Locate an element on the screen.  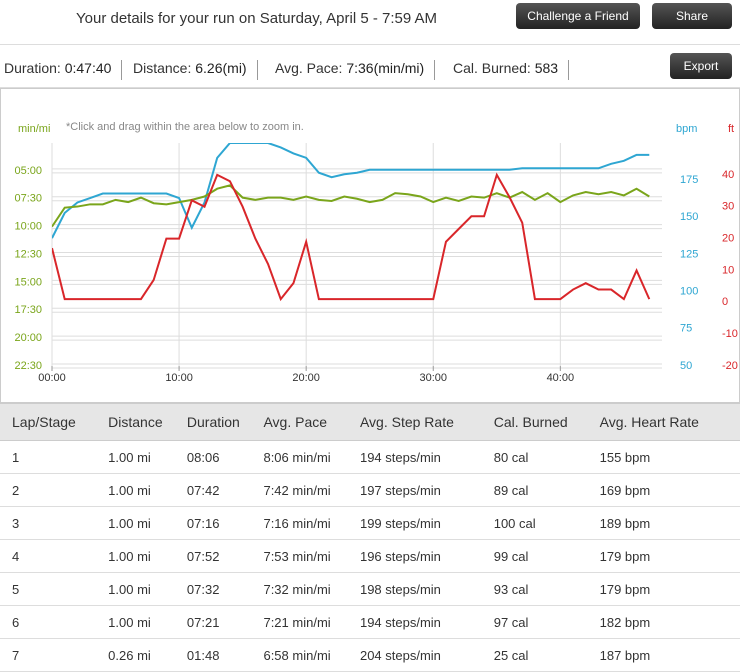
summary-value: 7:36(min/mi) is located at coordinates (385, 68).